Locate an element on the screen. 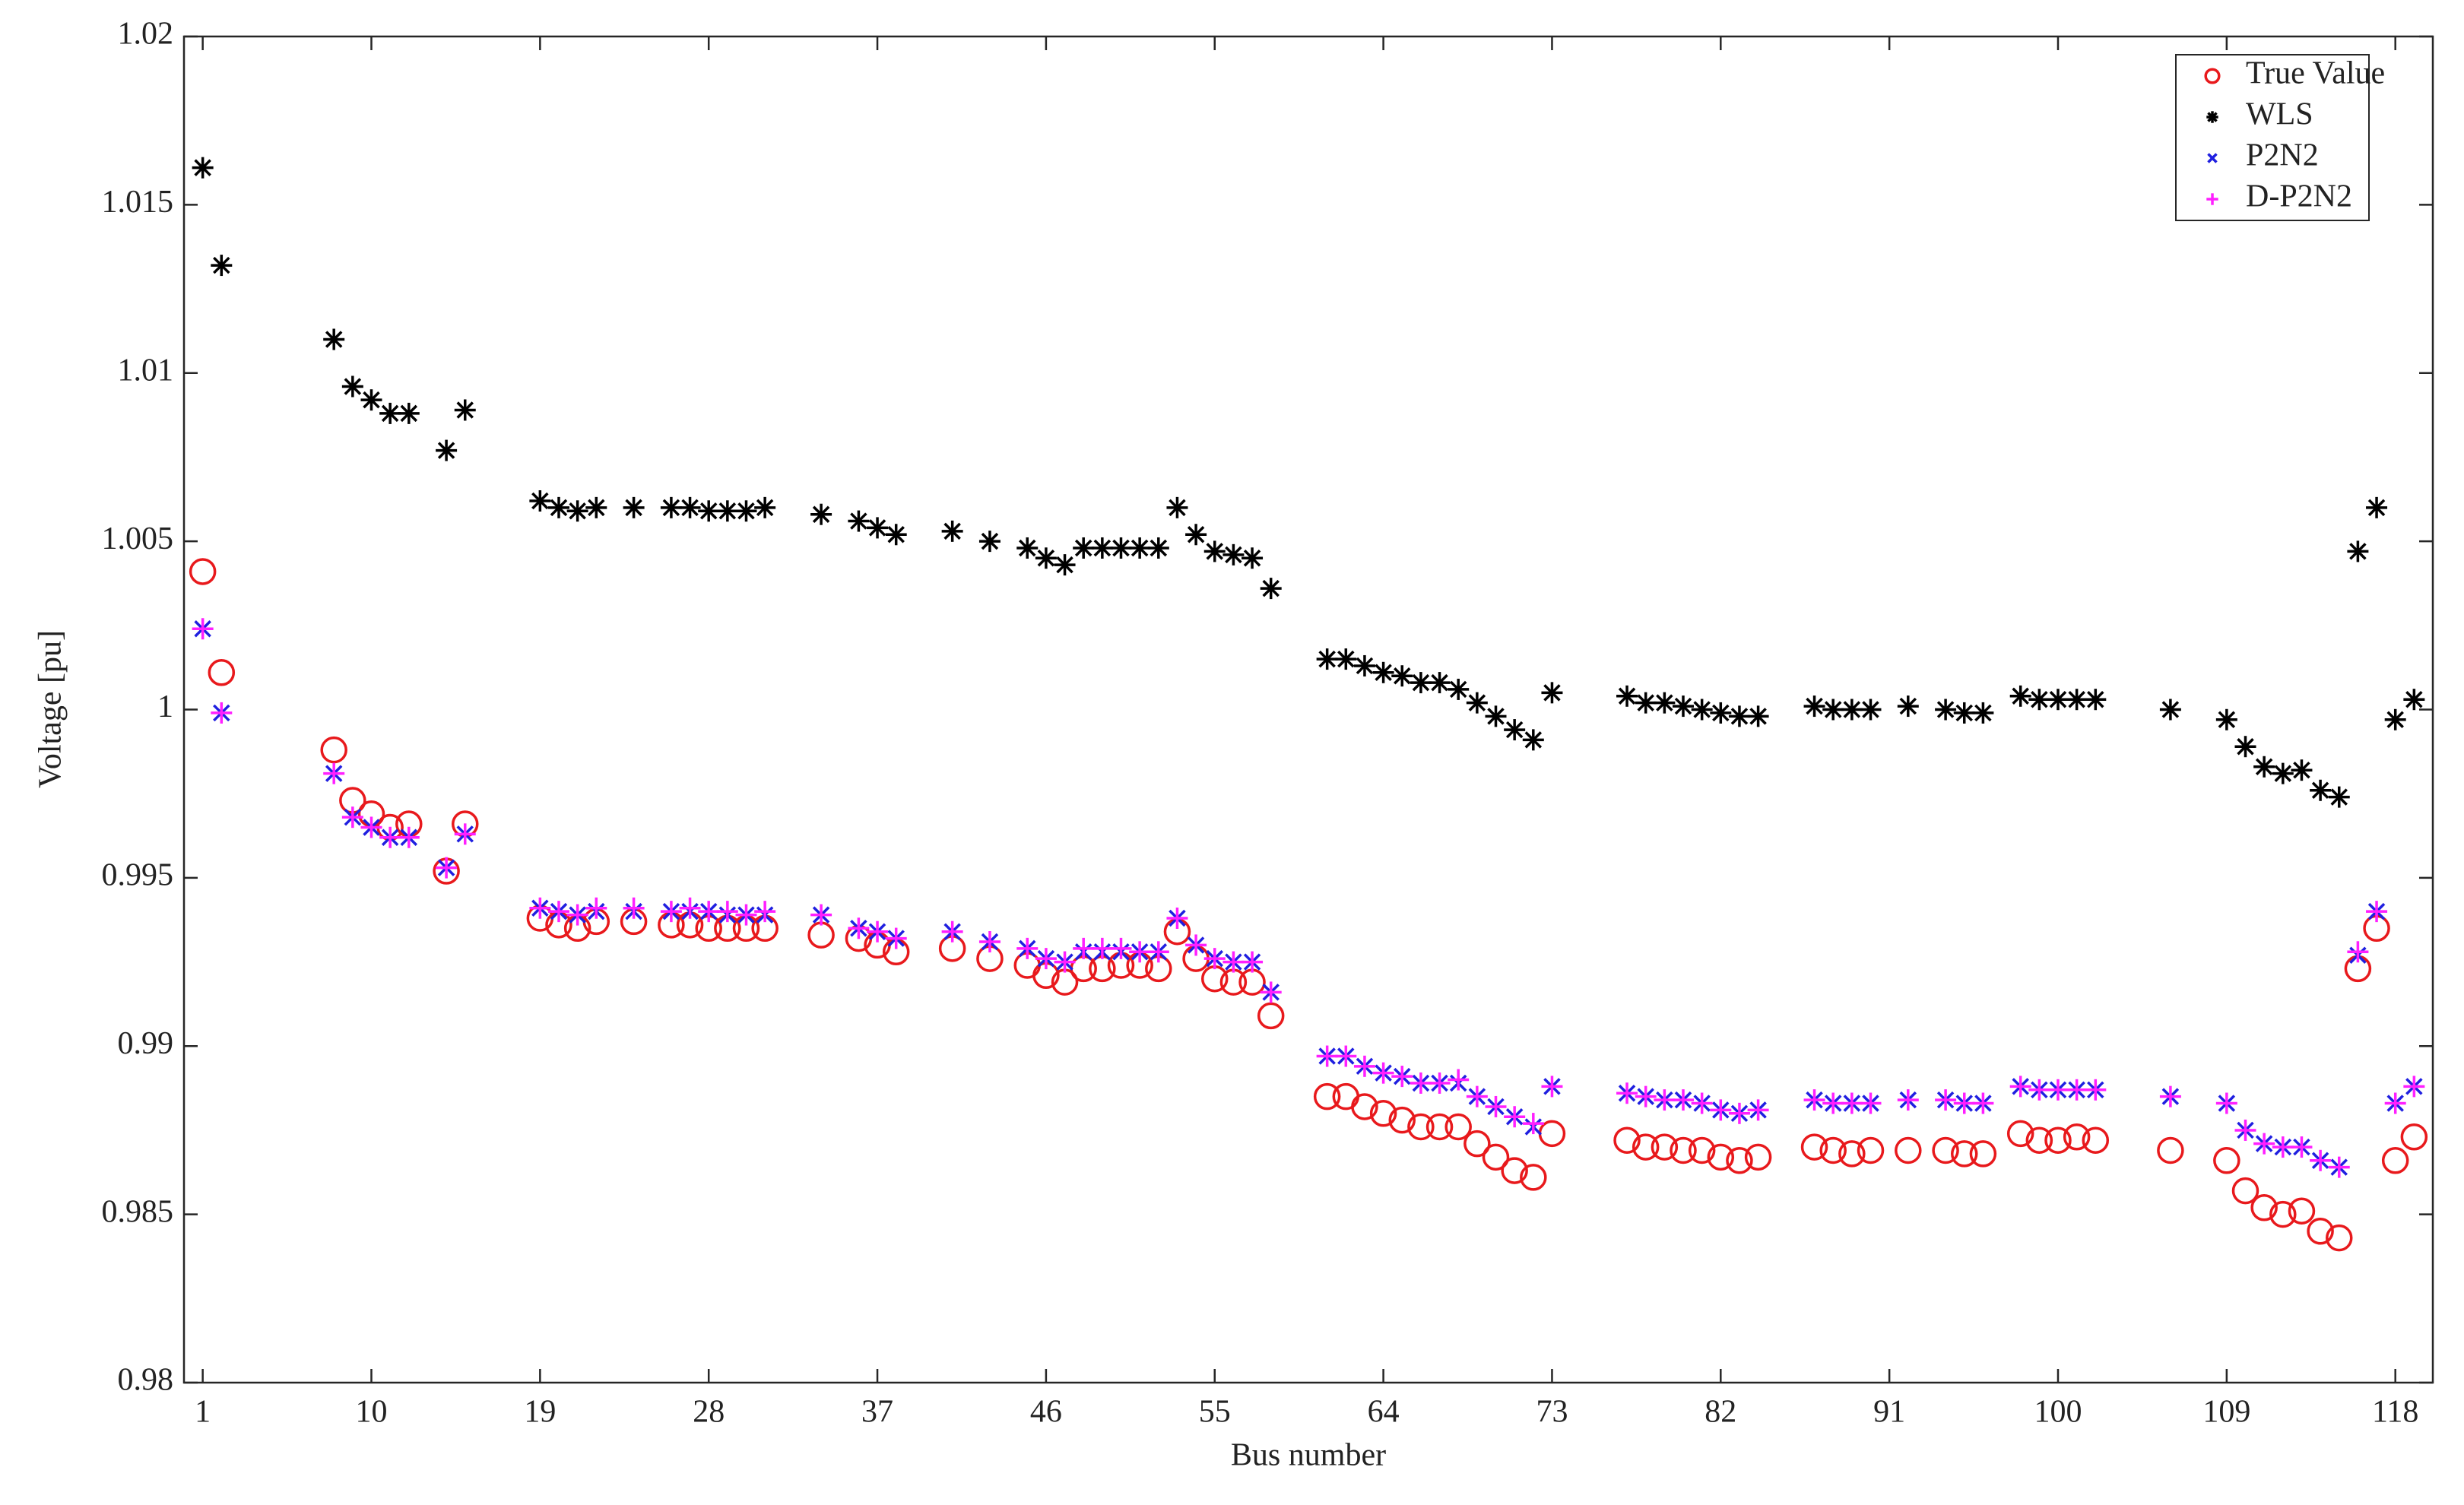 Image resolution: width=2464 pixels, height=1505 pixels. y-tick-label: 0.995 is located at coordinates (138, 875).